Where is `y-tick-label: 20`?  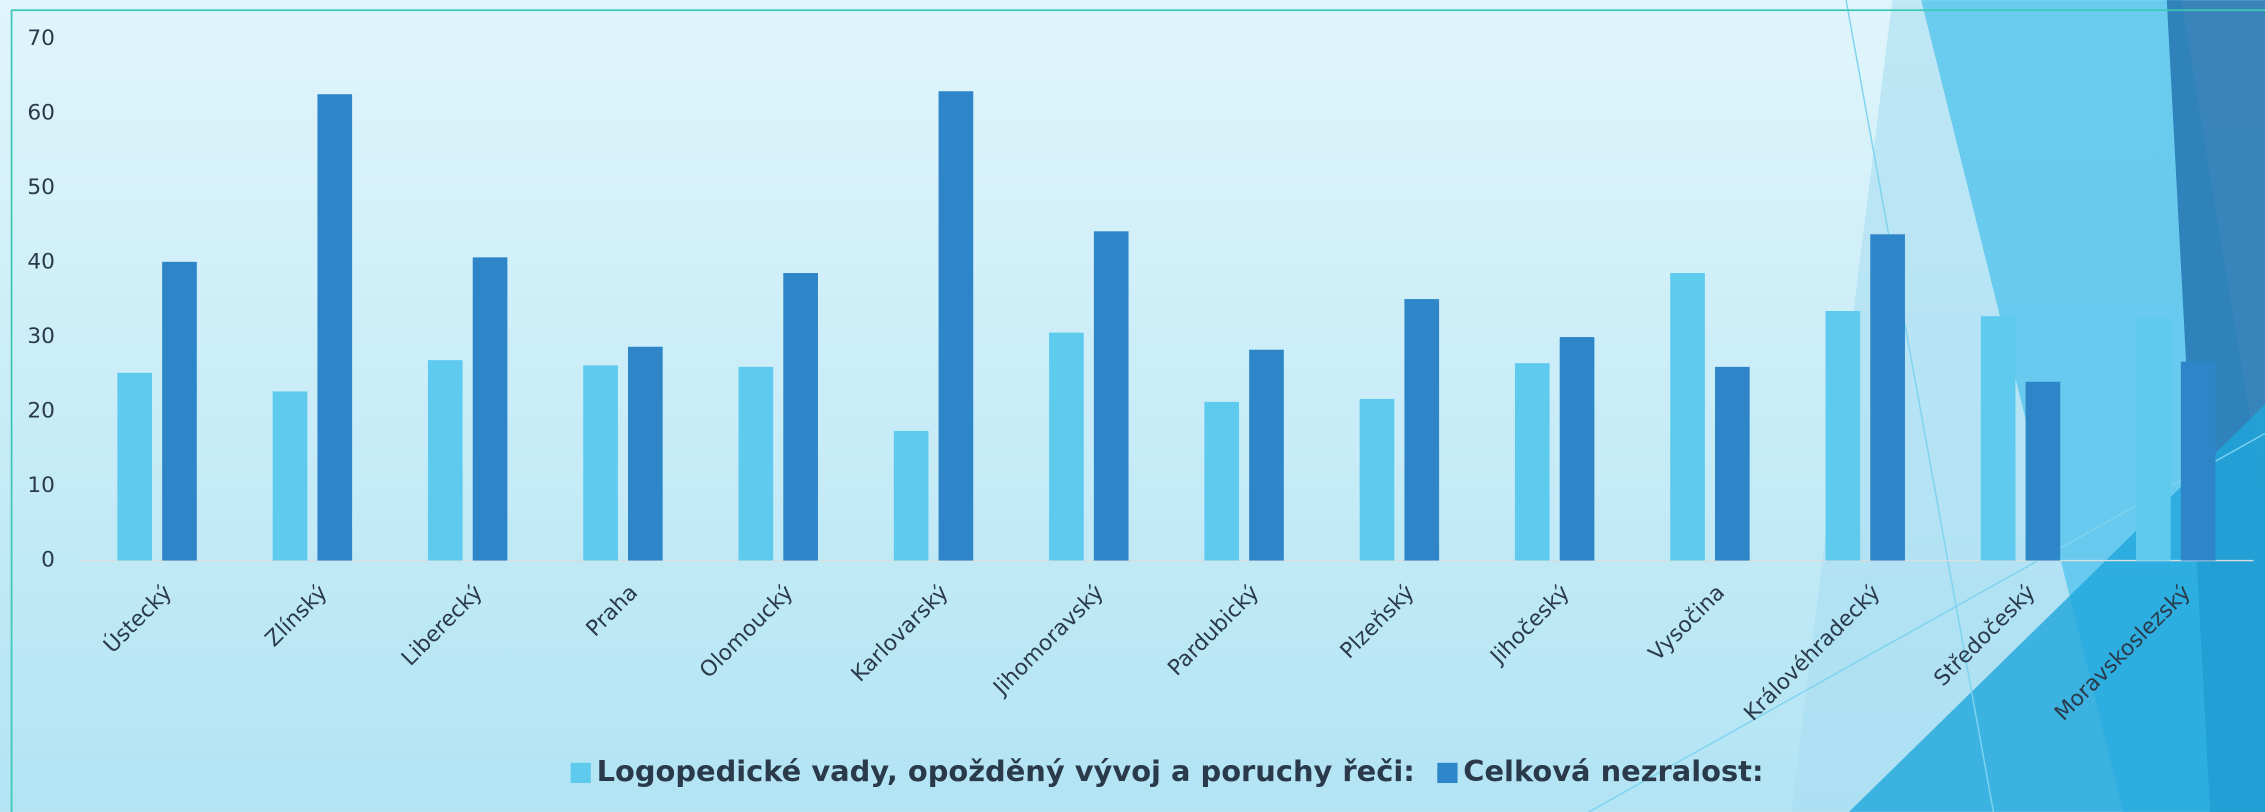
y-tick-label: 20 is located at coordinates (41, 411).